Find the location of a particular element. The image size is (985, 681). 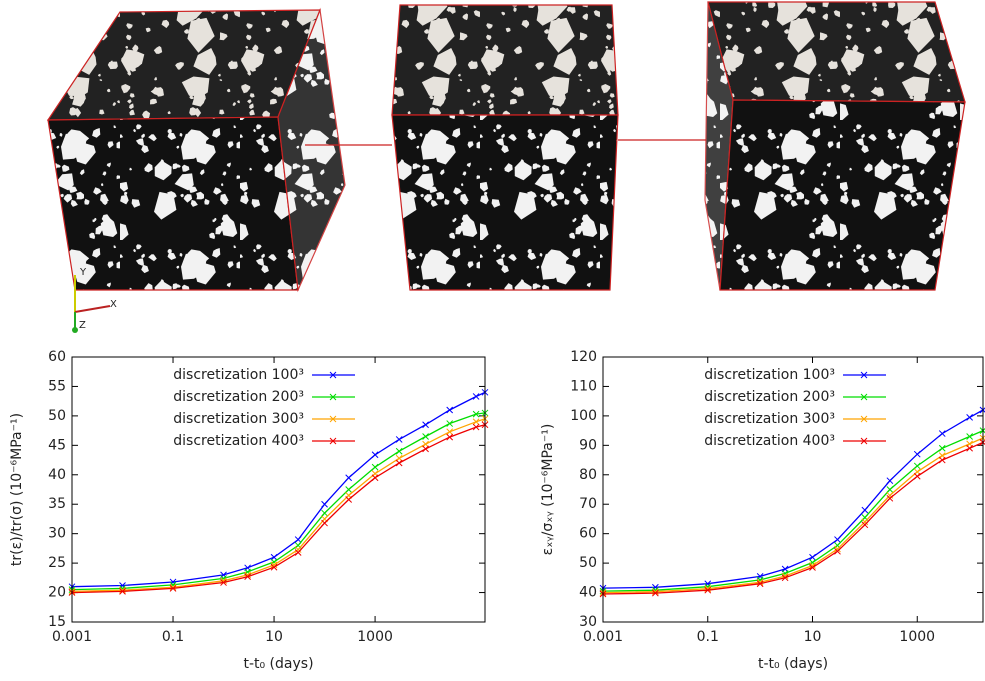

y-tick-label: 35 is located at coordinates (57, 504).